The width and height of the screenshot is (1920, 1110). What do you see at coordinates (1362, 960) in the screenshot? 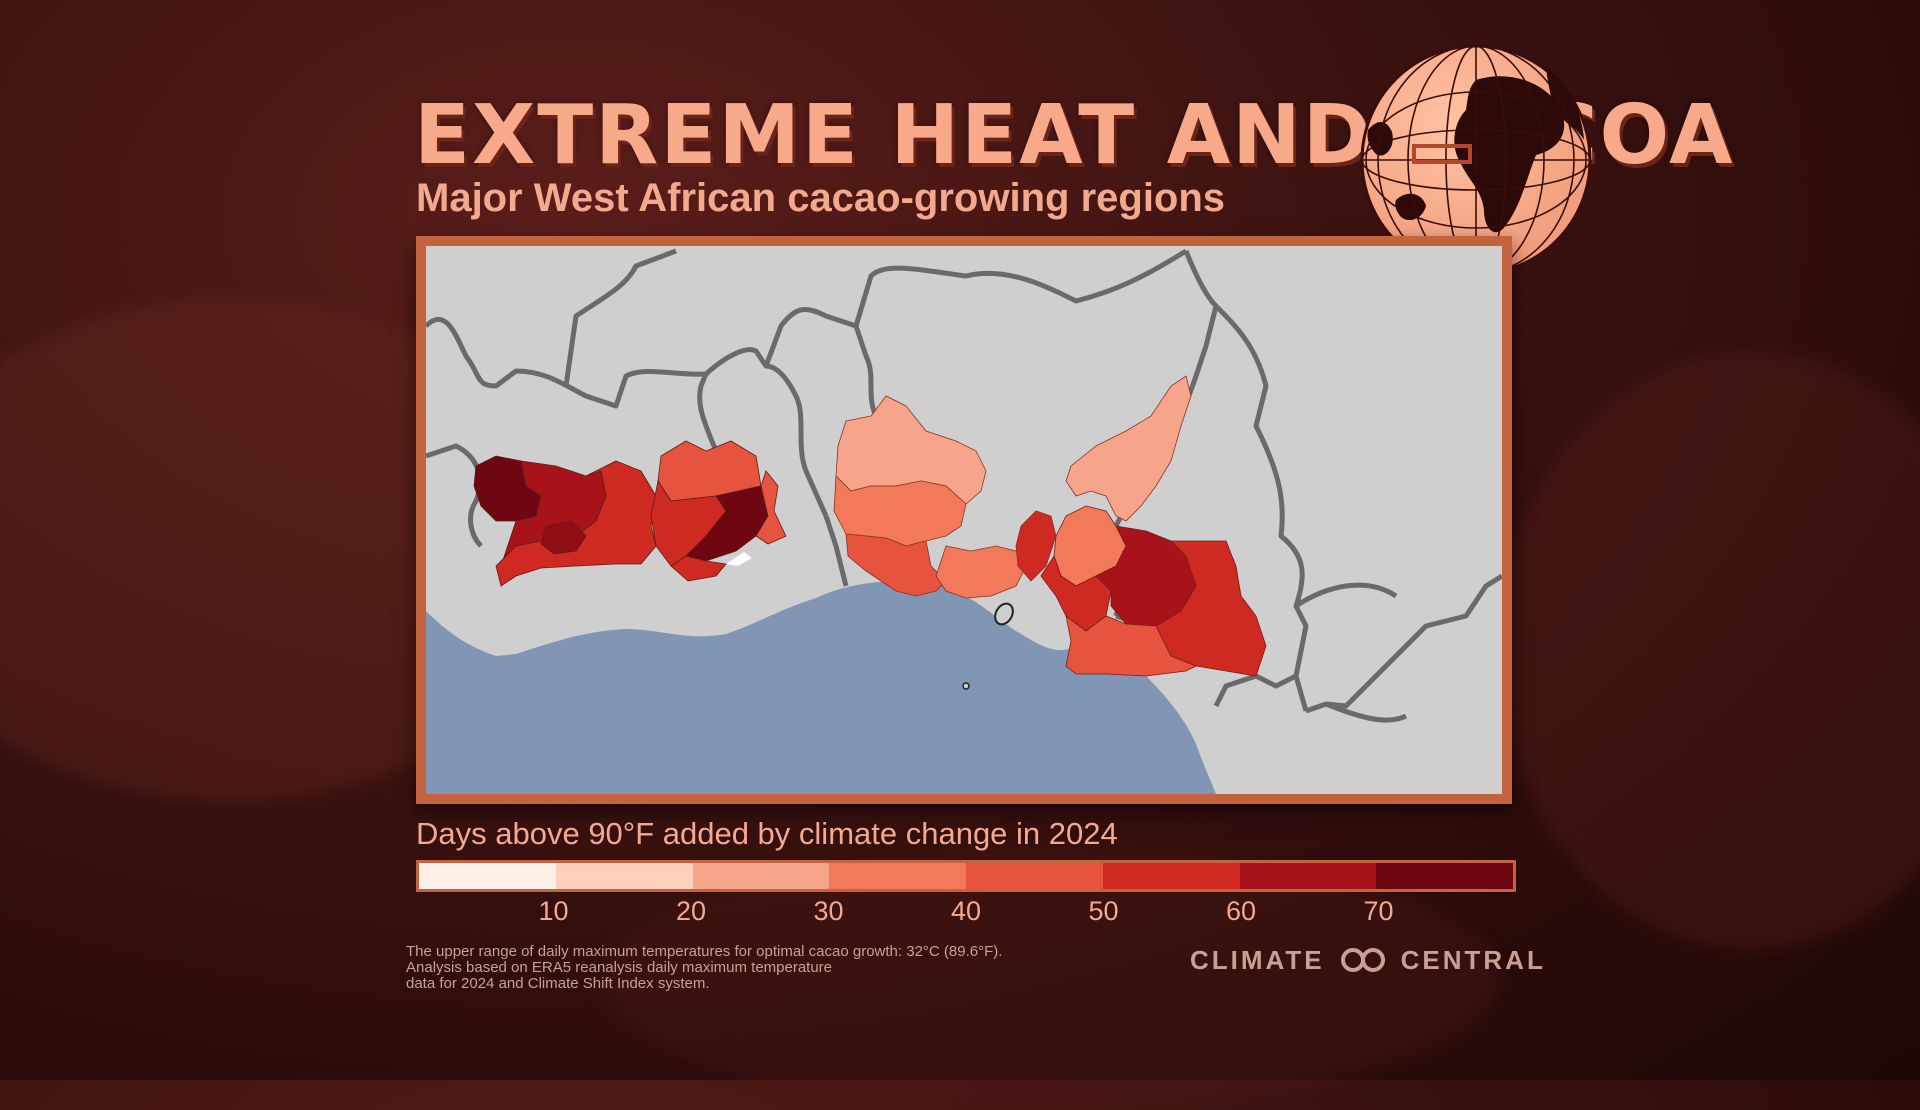
I see `climate-central-logo-icon` at bounding box center [1362, 960].